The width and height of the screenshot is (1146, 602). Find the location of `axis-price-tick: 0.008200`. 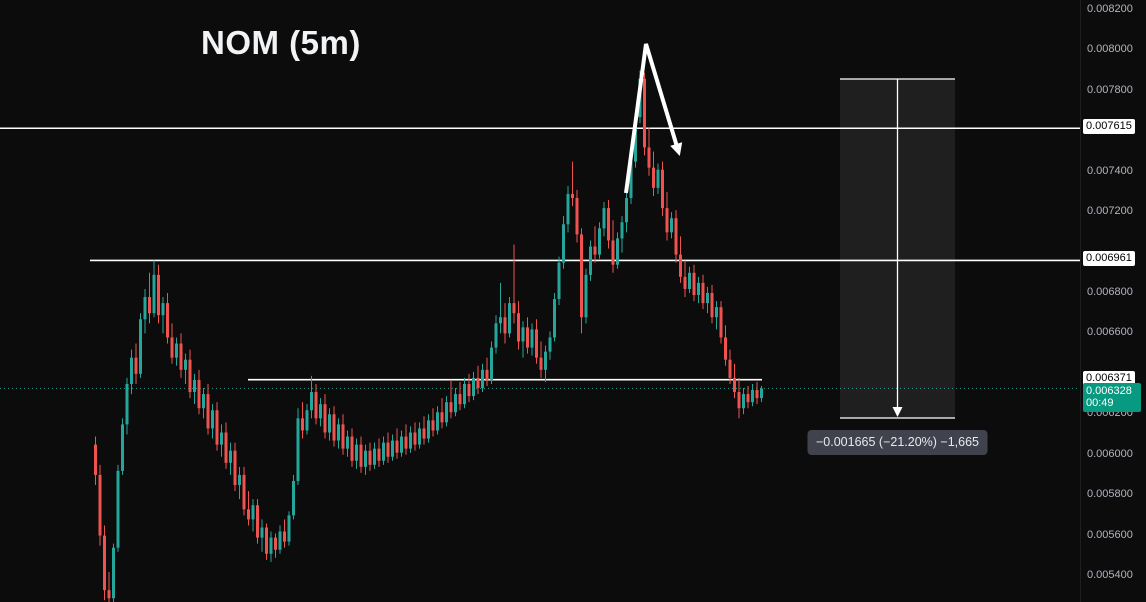

axis-price-tick: 0.008200 is located at coordinates (1110, 9).